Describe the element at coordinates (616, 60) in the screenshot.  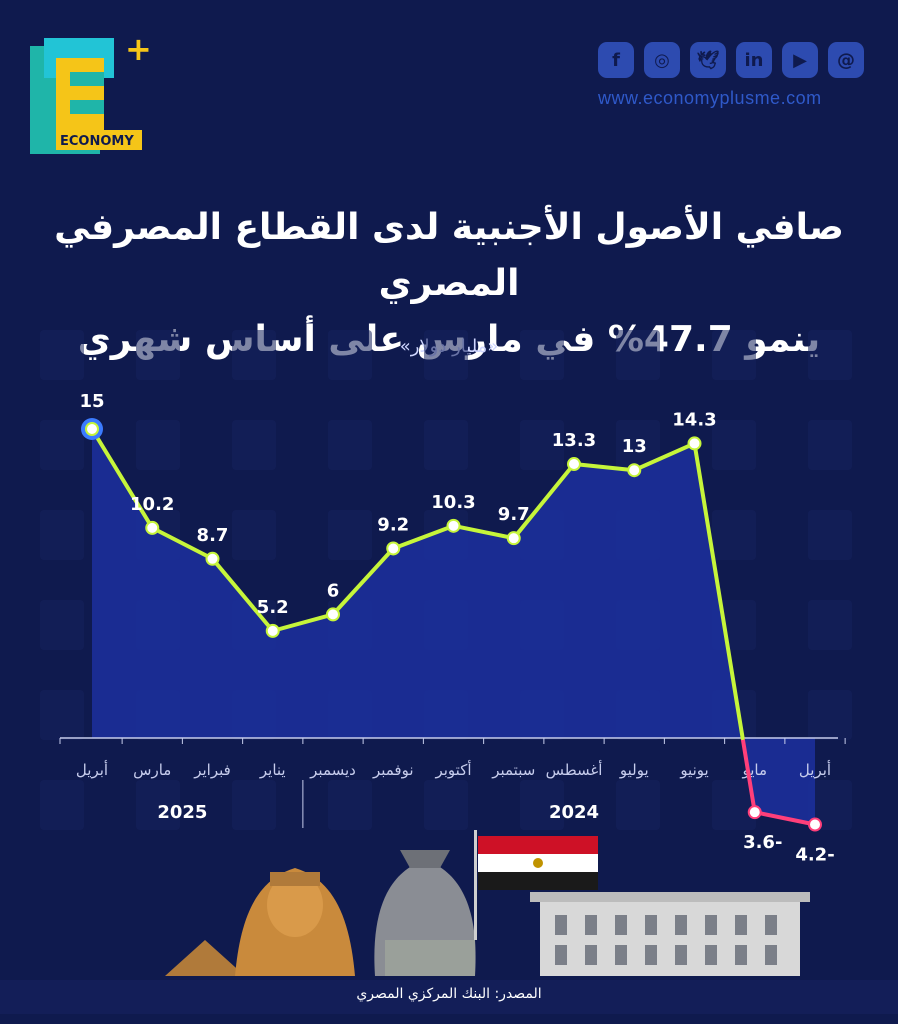
I see `facebook-icon: f` at that location.